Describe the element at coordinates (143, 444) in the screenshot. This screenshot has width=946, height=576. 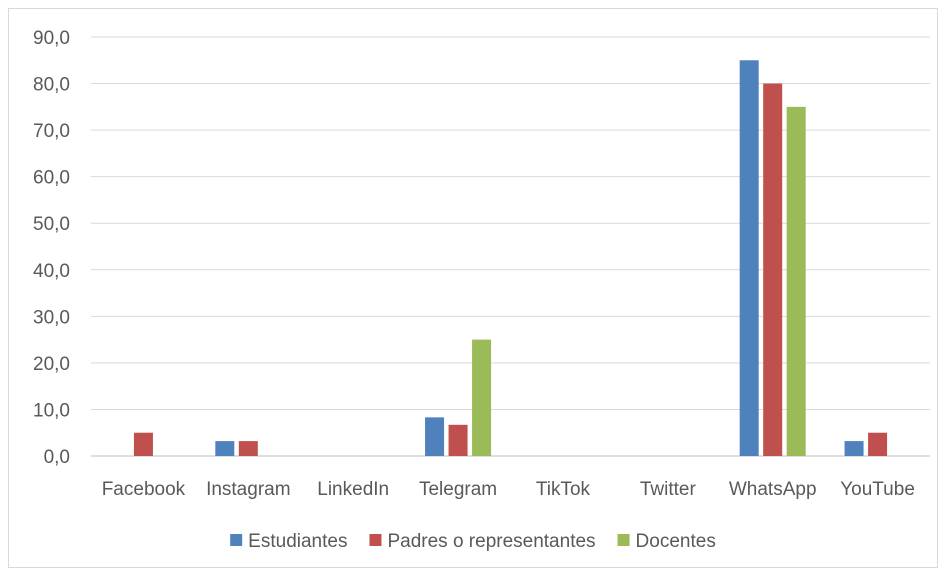
I see `bar-padres-o-representantes-facebook` at that location.